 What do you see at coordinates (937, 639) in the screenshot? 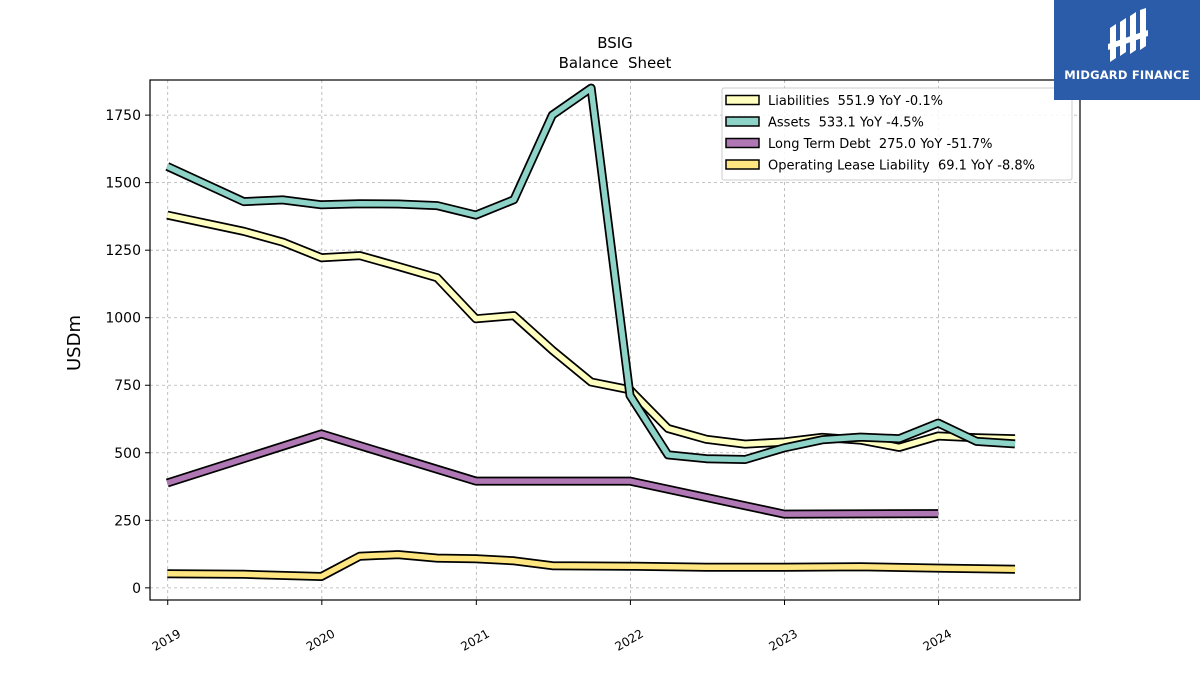
I see `x-tick-label: 2024` at bounding box center [937, 639].